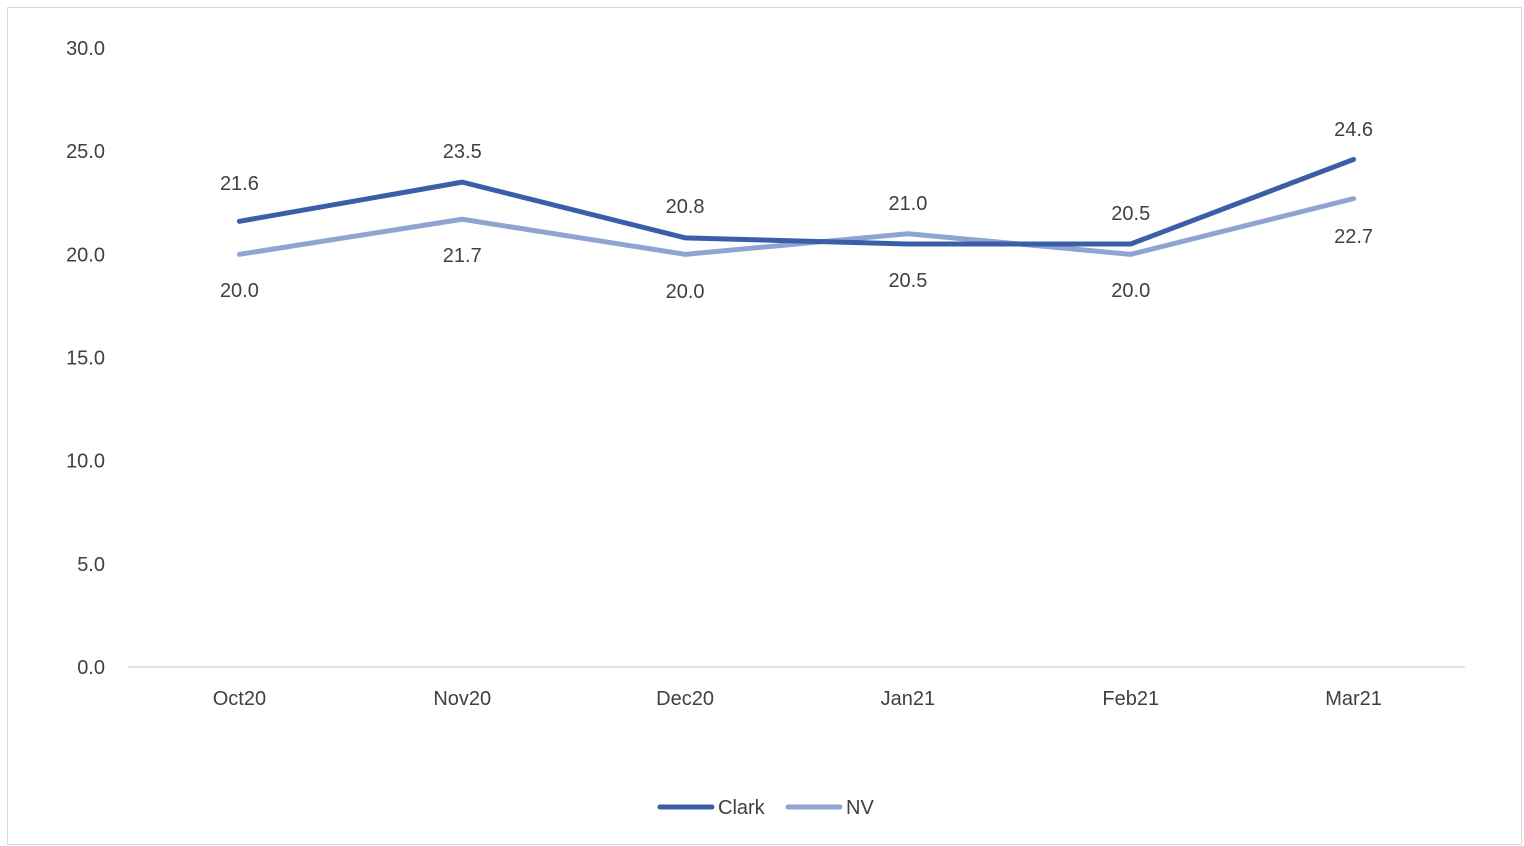 The image size is (1524, 846). What do you see at coordinates (462, 699) in the screenshot?
I see `x-tick-label: Nov20` at bounding box center [462, 699].